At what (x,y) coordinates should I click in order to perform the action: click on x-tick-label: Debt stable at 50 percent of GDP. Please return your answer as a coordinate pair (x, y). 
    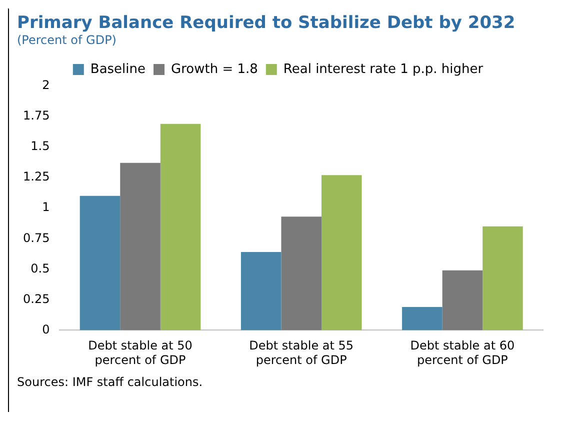
    Looking at the image, I should click on (140, 352).